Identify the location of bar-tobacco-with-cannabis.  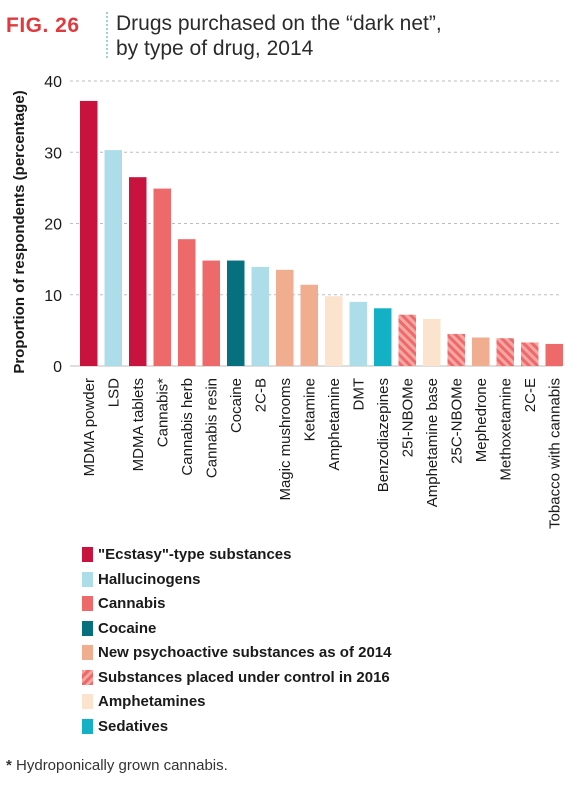
(554, 354).